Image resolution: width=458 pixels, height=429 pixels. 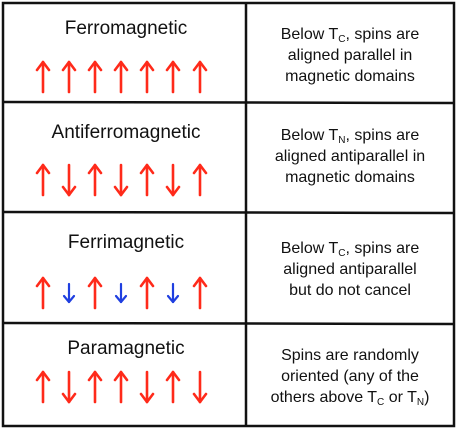 What do you see at coordinates (126, 28) in the screenshot?
I see `title-ferromagnetic: Ferromagnetic` at bounding box center [126, 28].